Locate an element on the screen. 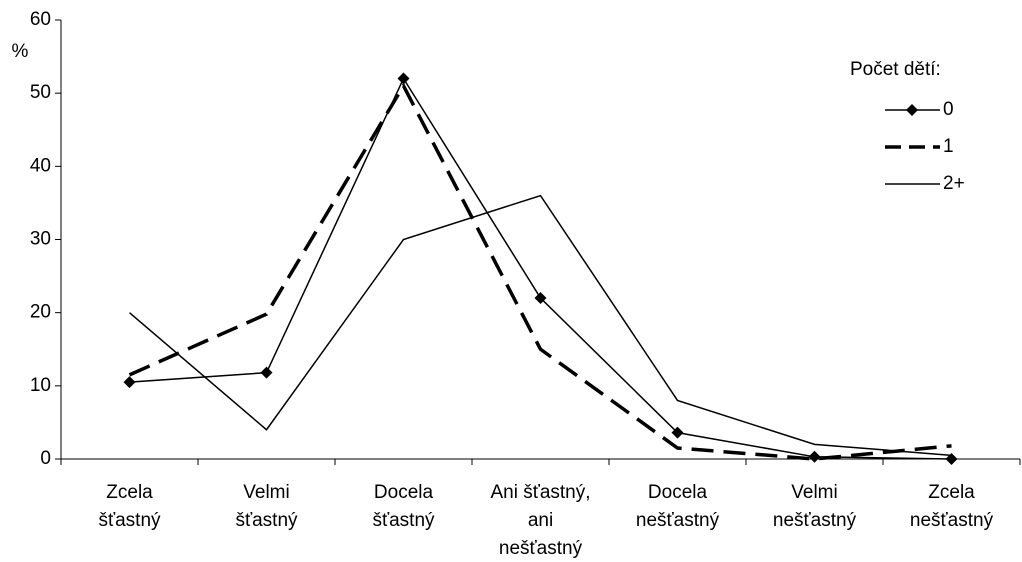 The image size is (1022, 562). x-tick-label: Ani šťastný, is located at coordinates (540, 492).